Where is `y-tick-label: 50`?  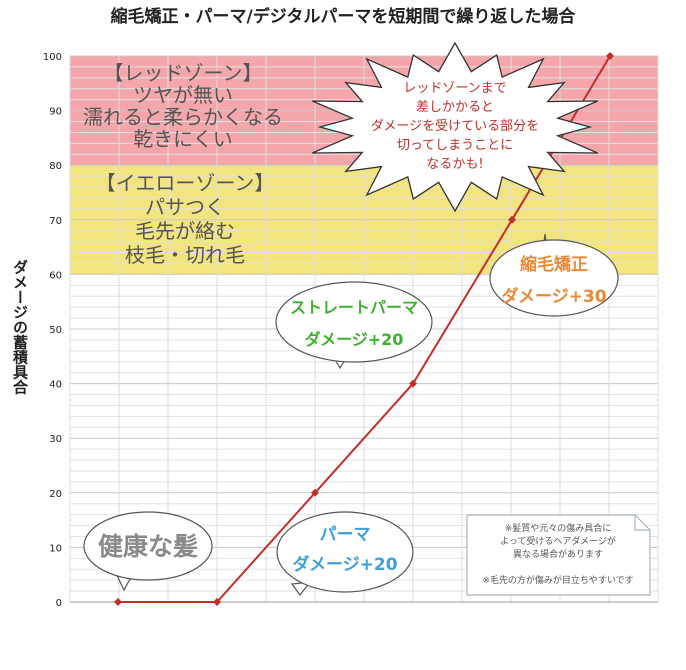
y-tick-label: 50 is located at coordinates (55, 330).